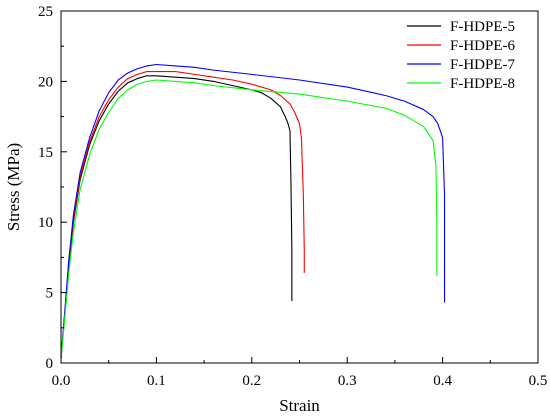 This screenshot has width=550, height=419. Describe the element at coordinates (156, 381) in the screenshot. I see `x-tick-label: 0.1` at that location.